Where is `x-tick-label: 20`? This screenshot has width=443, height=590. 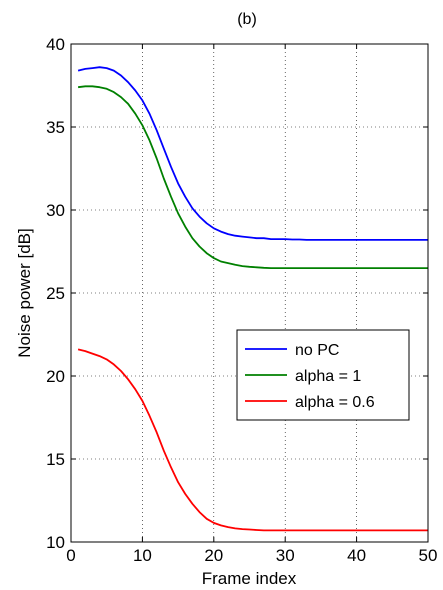
x-tick-label: 20 is located at coordinates (213, 555).